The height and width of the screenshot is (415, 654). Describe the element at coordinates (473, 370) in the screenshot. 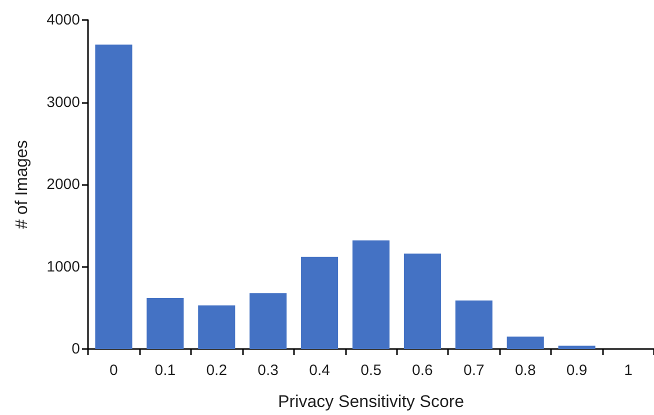

I see `x-tick-label: 0.7` at that location.